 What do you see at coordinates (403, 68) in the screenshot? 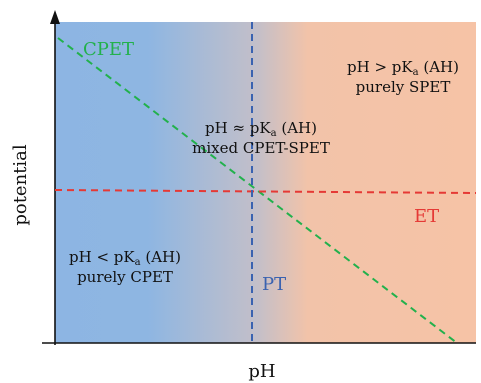
I see `region-high-line1: pH > pKa (AH)` at bounding box center [403, 68].